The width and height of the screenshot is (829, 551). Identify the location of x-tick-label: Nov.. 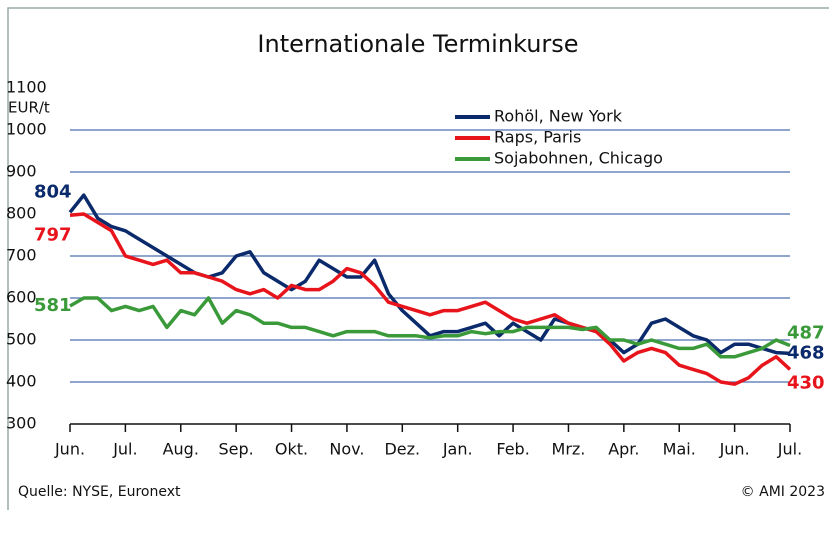
(346, 449).